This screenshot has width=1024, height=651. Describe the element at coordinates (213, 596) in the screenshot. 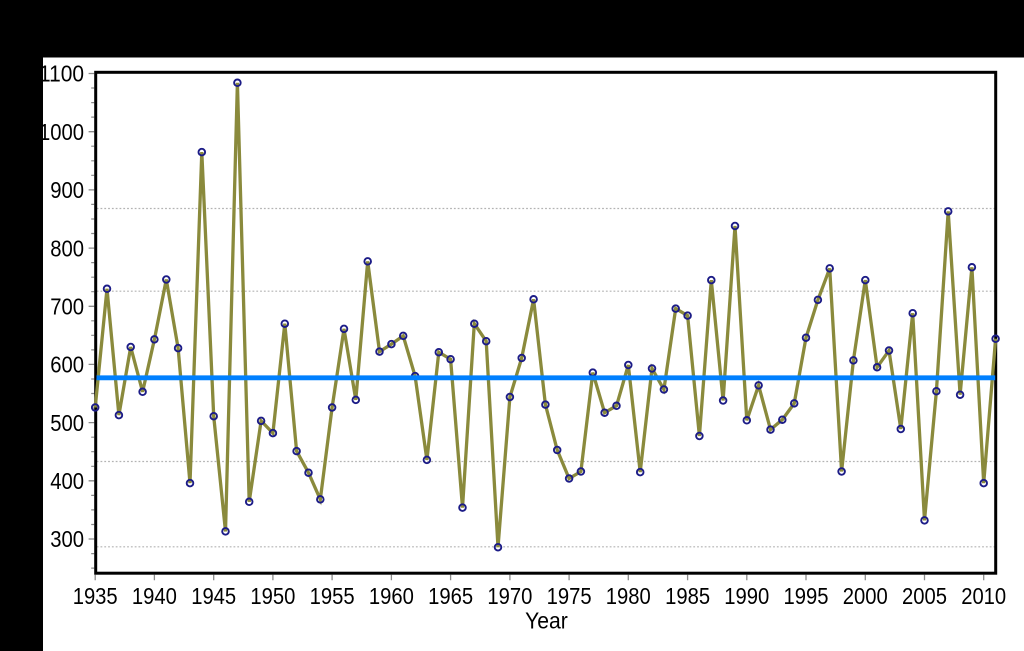

I see `svg-text: 1945` at that location.